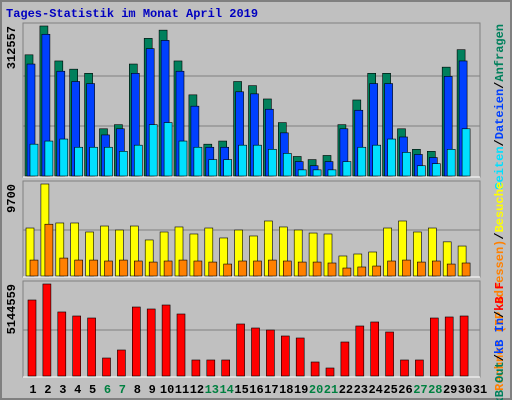  Describe the element at coordinates (500, 296) in the screenshot. I see `legend-entry: kB F` at that location.